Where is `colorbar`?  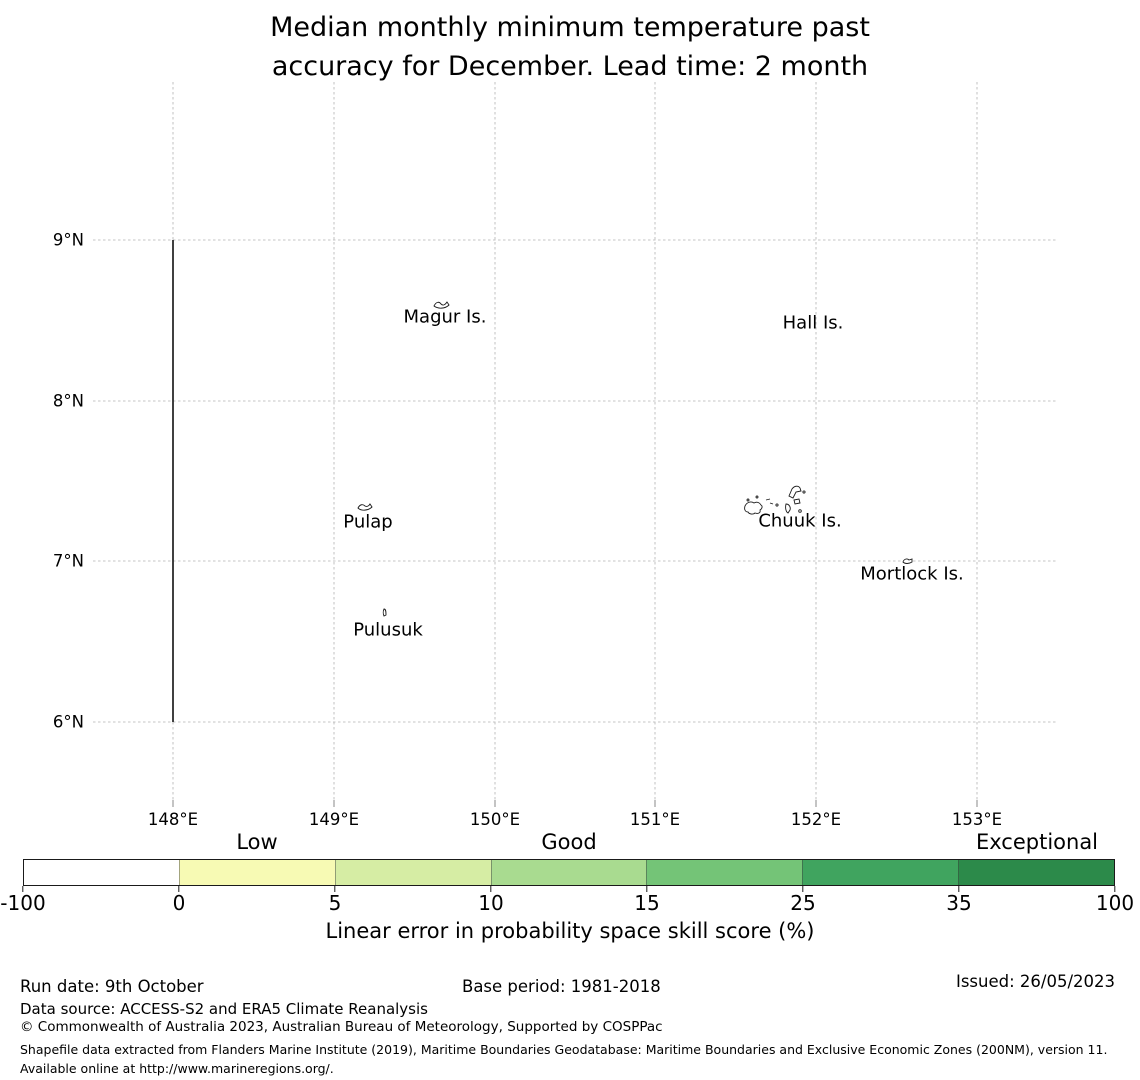
colorbar is located at coordinates (569, 872).